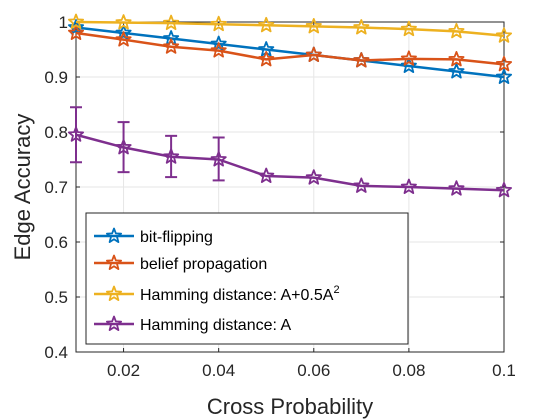  I want to click on legend-item: bit-flipping, so click(153, 236).